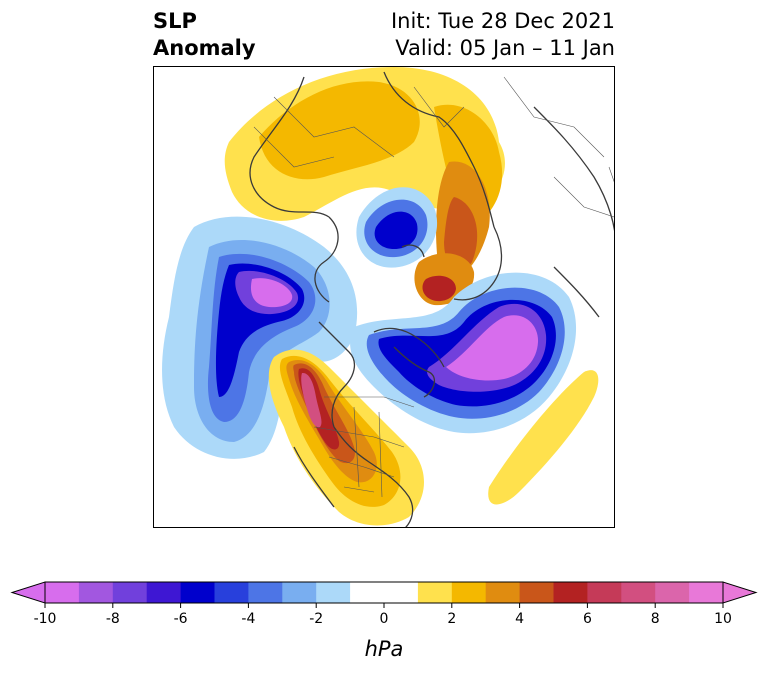 Image resolution: width=768 pixels, height=675 pixels. Describe the element at coordinates (463, 353) in the screenshot. I see `negative-anomaly-north-atlantic` at that location.